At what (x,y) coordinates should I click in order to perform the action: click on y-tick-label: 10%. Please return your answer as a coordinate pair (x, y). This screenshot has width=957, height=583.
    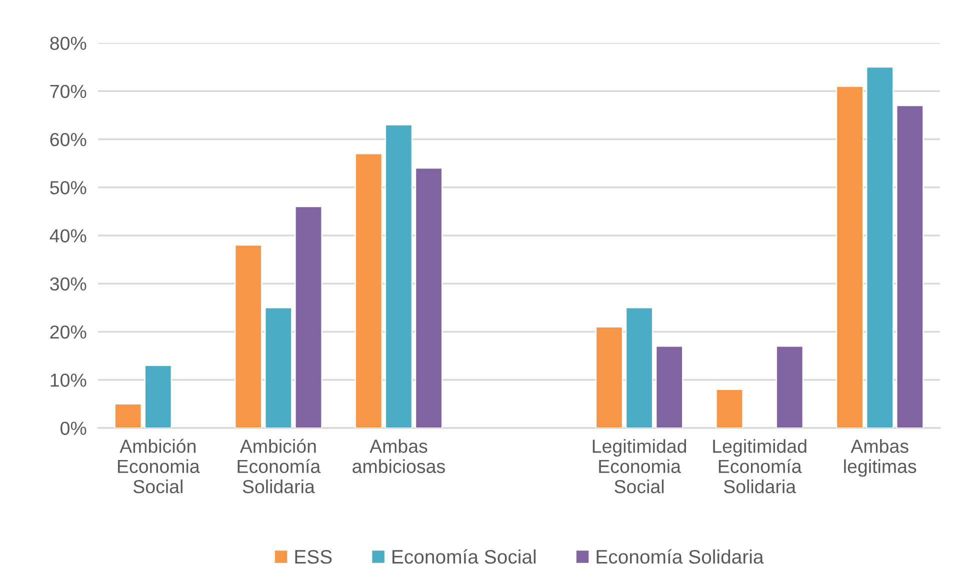
    Looking at the image, I should click on (68, 380).